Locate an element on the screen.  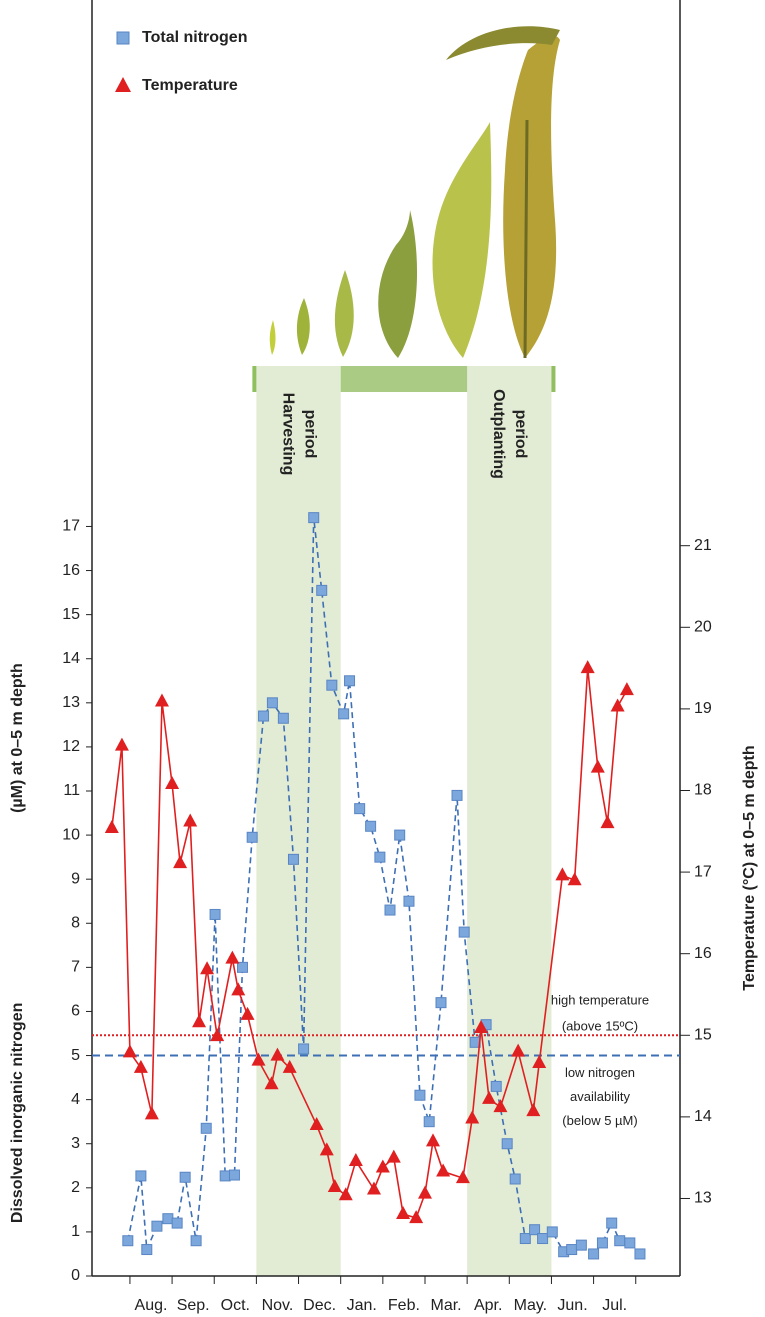
y2-axis-title: Temperature (°C) at 0–5 m depth is located at coordinates (749, 867).